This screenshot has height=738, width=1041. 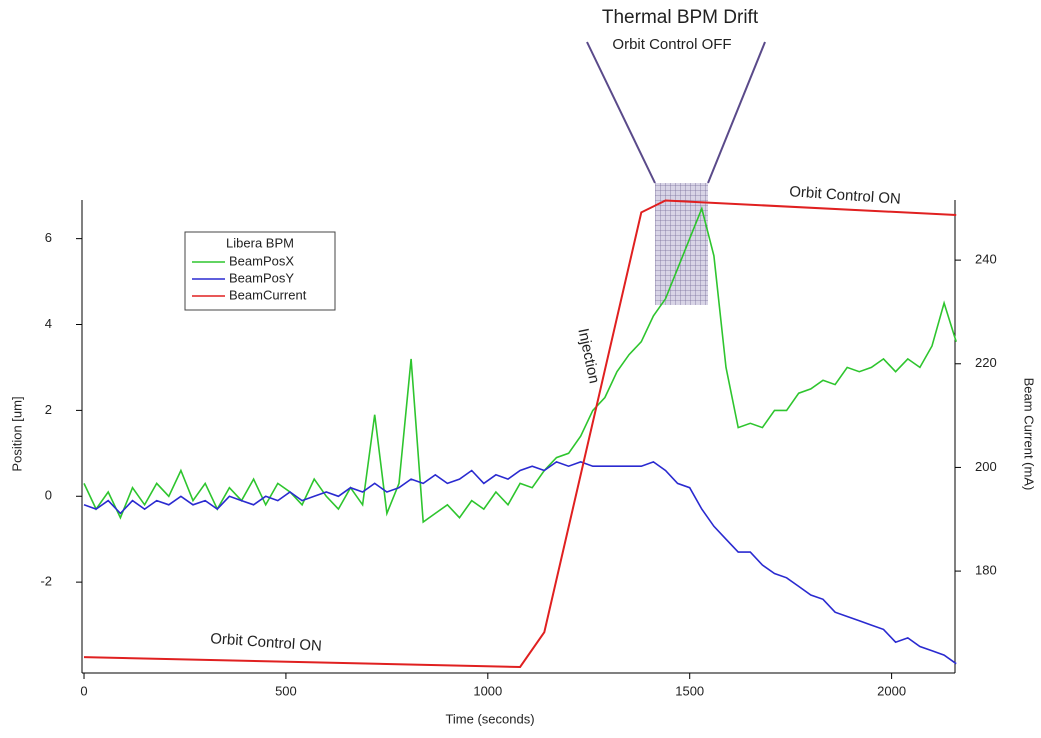 What do you see at coordinates (46, 581) in the screenshot?
I see `y-tick-label: -2` at bounding box center [46, 581].